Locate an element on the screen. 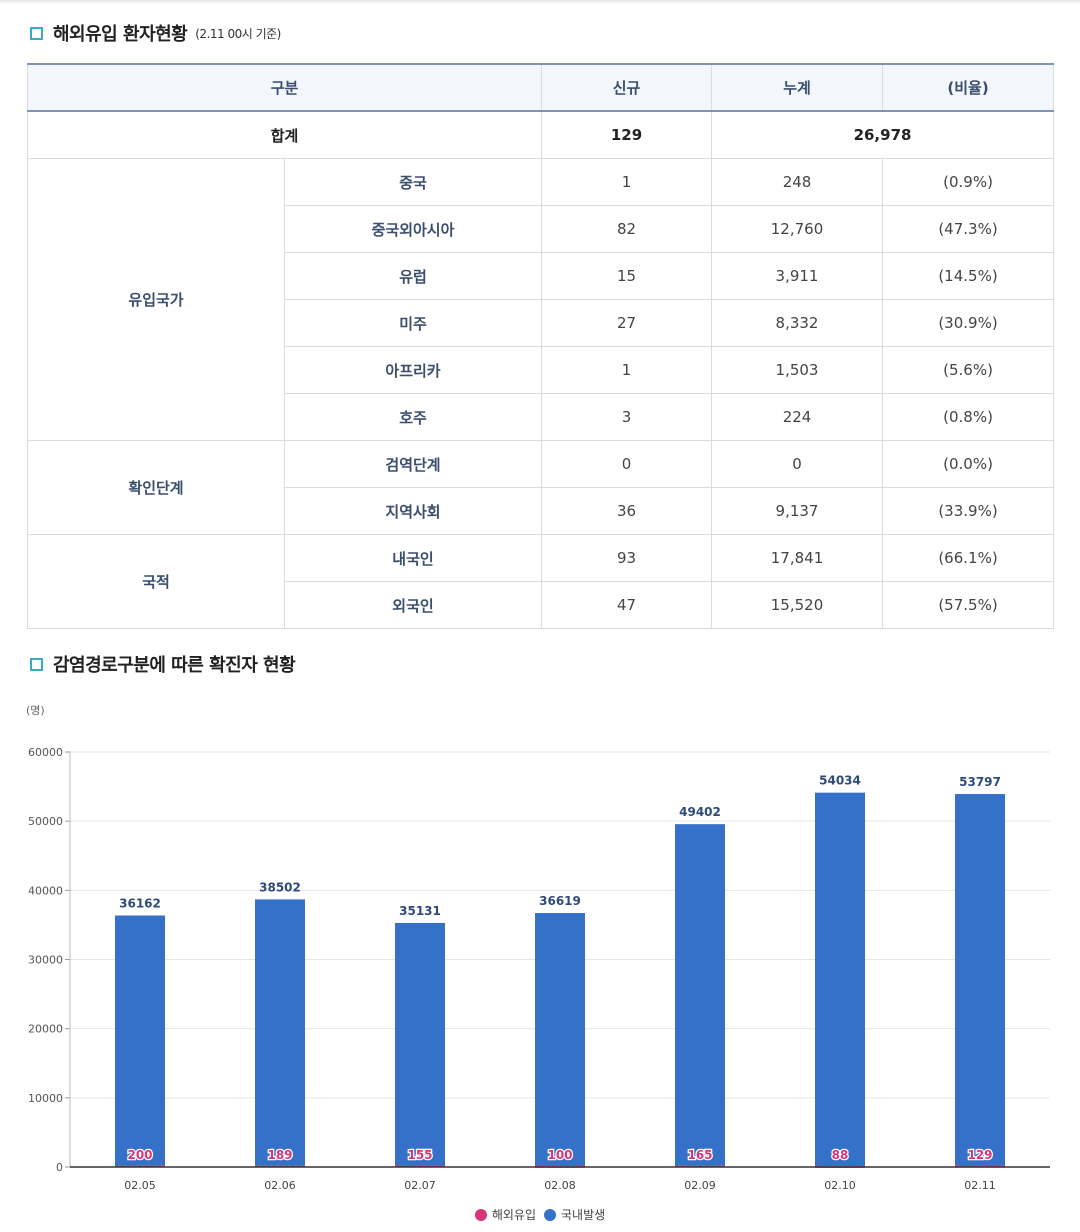 This screenshot has height=1232, width=1080. row-label: 중국 is located at coordinates (413, 182).